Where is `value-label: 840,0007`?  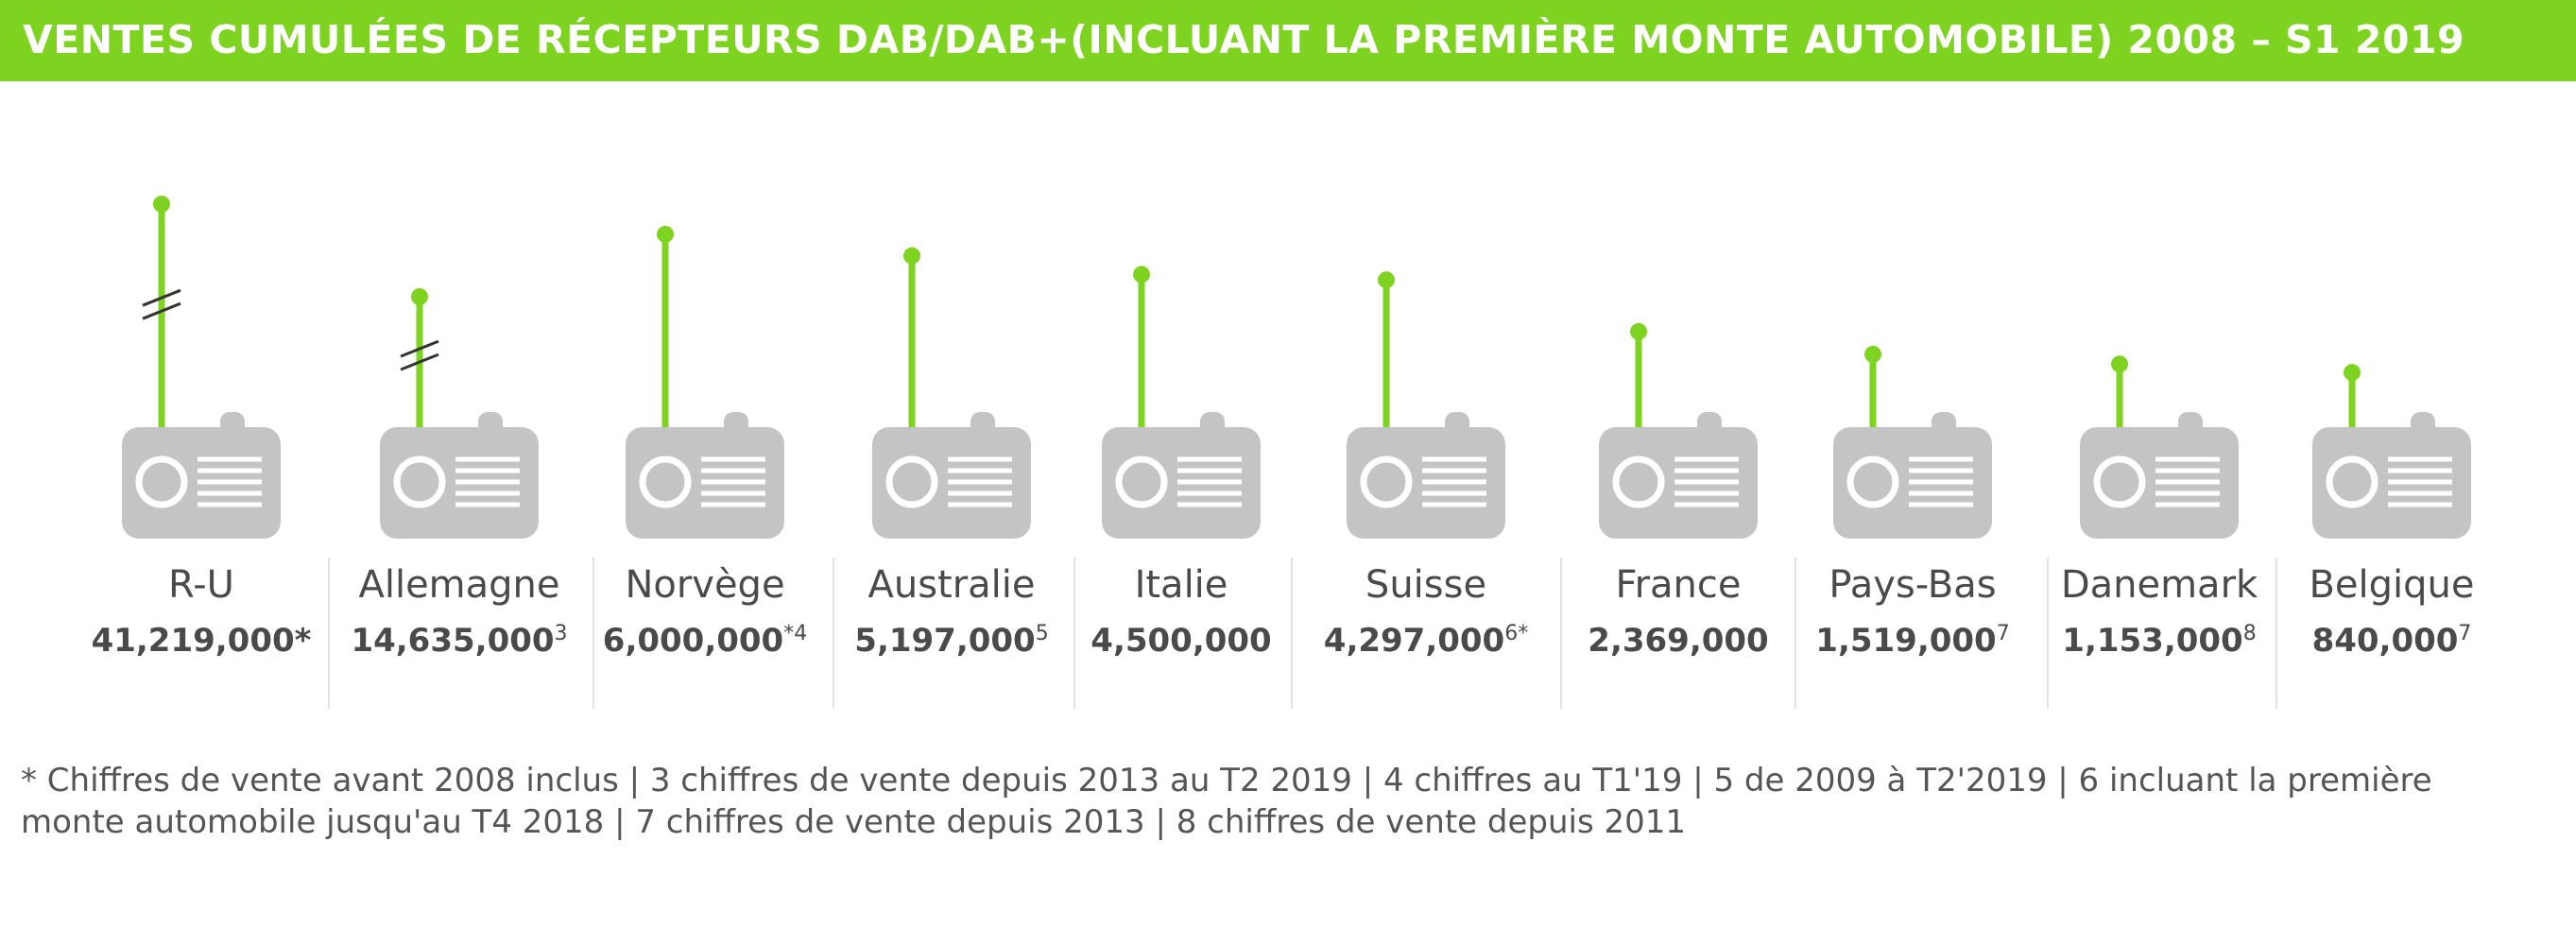 value-label: 840,0007 is located at coordinates (2392, 641).